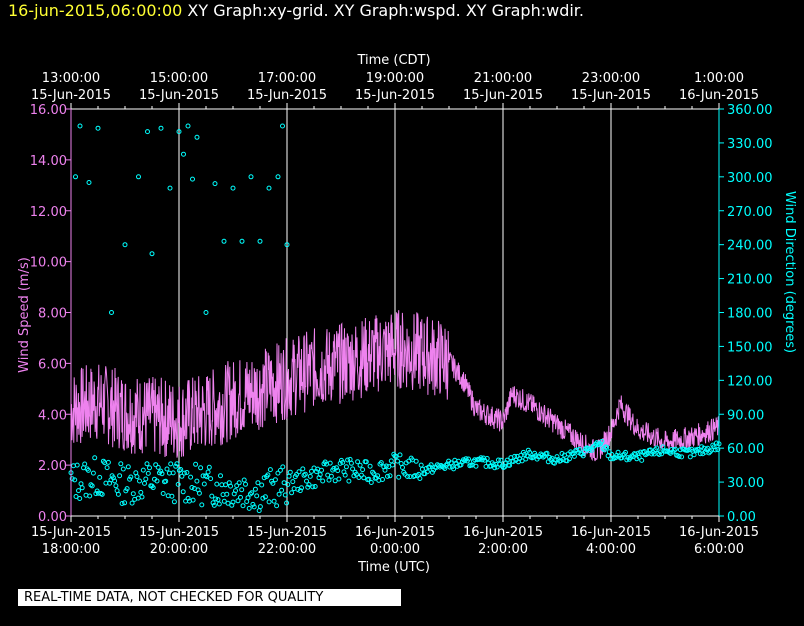  Describe the element at coordinates (48, 263) in the screenshot. I see `left-tick-label: 10.00` at that location.